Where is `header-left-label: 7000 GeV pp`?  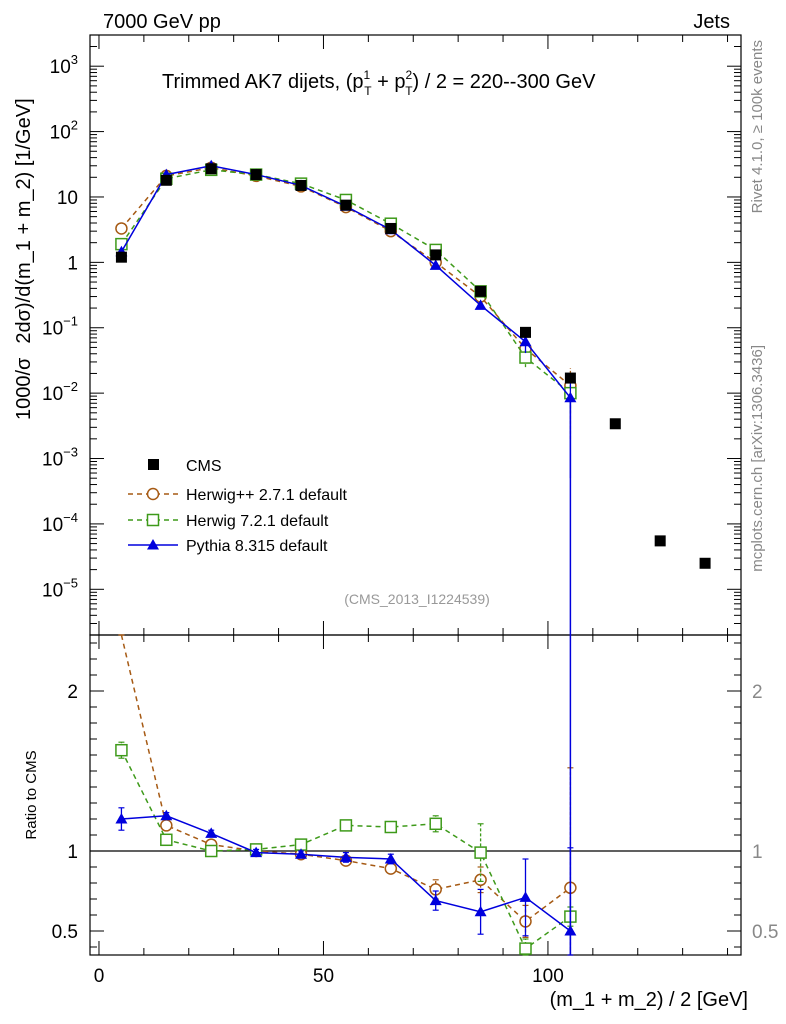 header-left-label: 7000 GeV pp is located at coordinates (162, 22).